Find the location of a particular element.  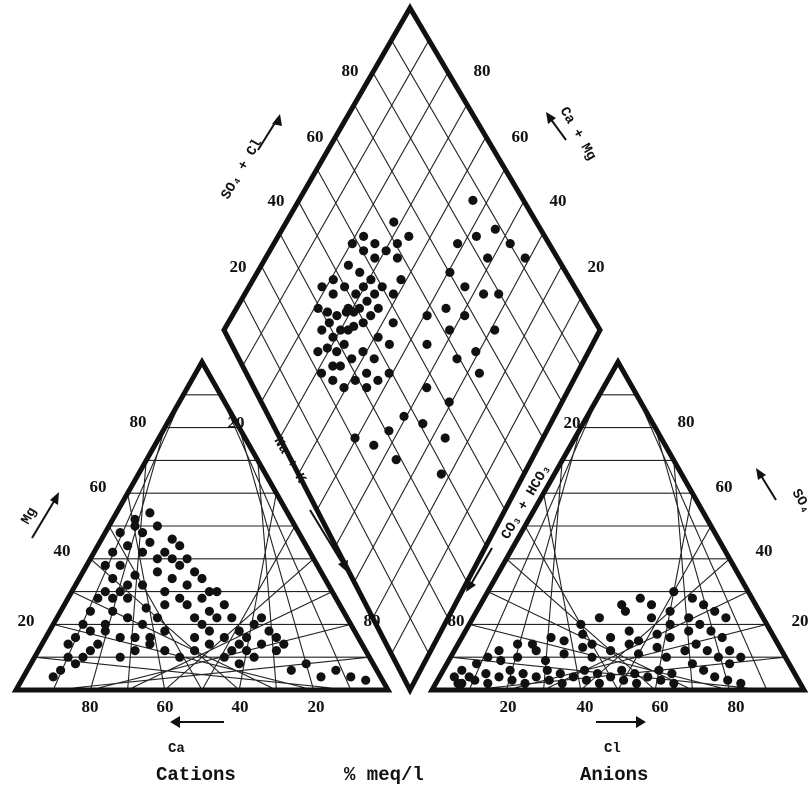

ca-mg-arrow is located at coordinates (558, 129).